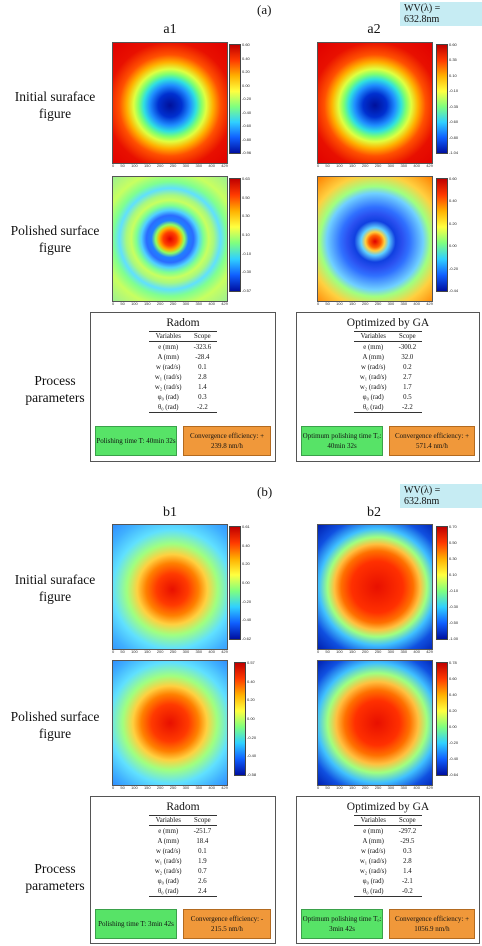  I want to click on row-polished-label-a: Polished surface figure, so click(55, 239).